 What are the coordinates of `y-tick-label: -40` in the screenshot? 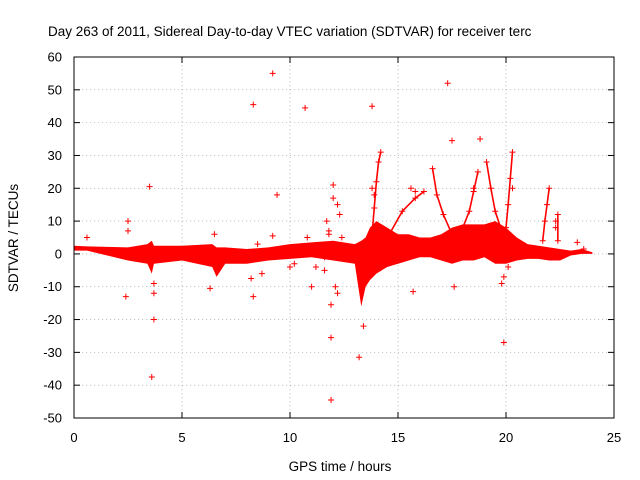 It's located at (52, 385).